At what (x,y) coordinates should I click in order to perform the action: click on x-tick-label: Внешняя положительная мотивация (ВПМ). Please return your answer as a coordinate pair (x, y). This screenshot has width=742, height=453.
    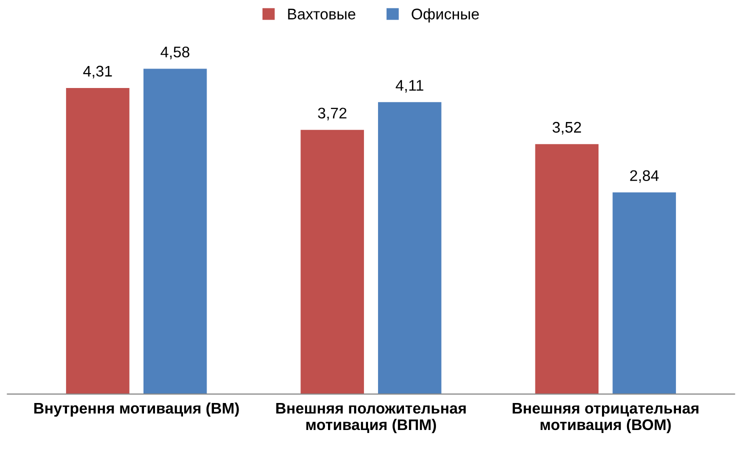
    Looking at the image, I should click on (371, 418).